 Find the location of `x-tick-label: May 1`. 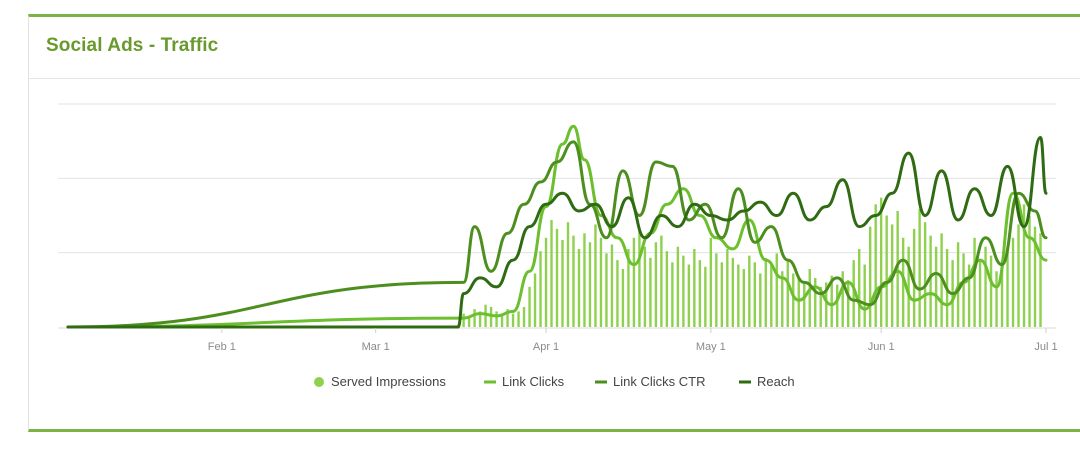

x-tick-label: May 1 is located at coordinates (711, 347).